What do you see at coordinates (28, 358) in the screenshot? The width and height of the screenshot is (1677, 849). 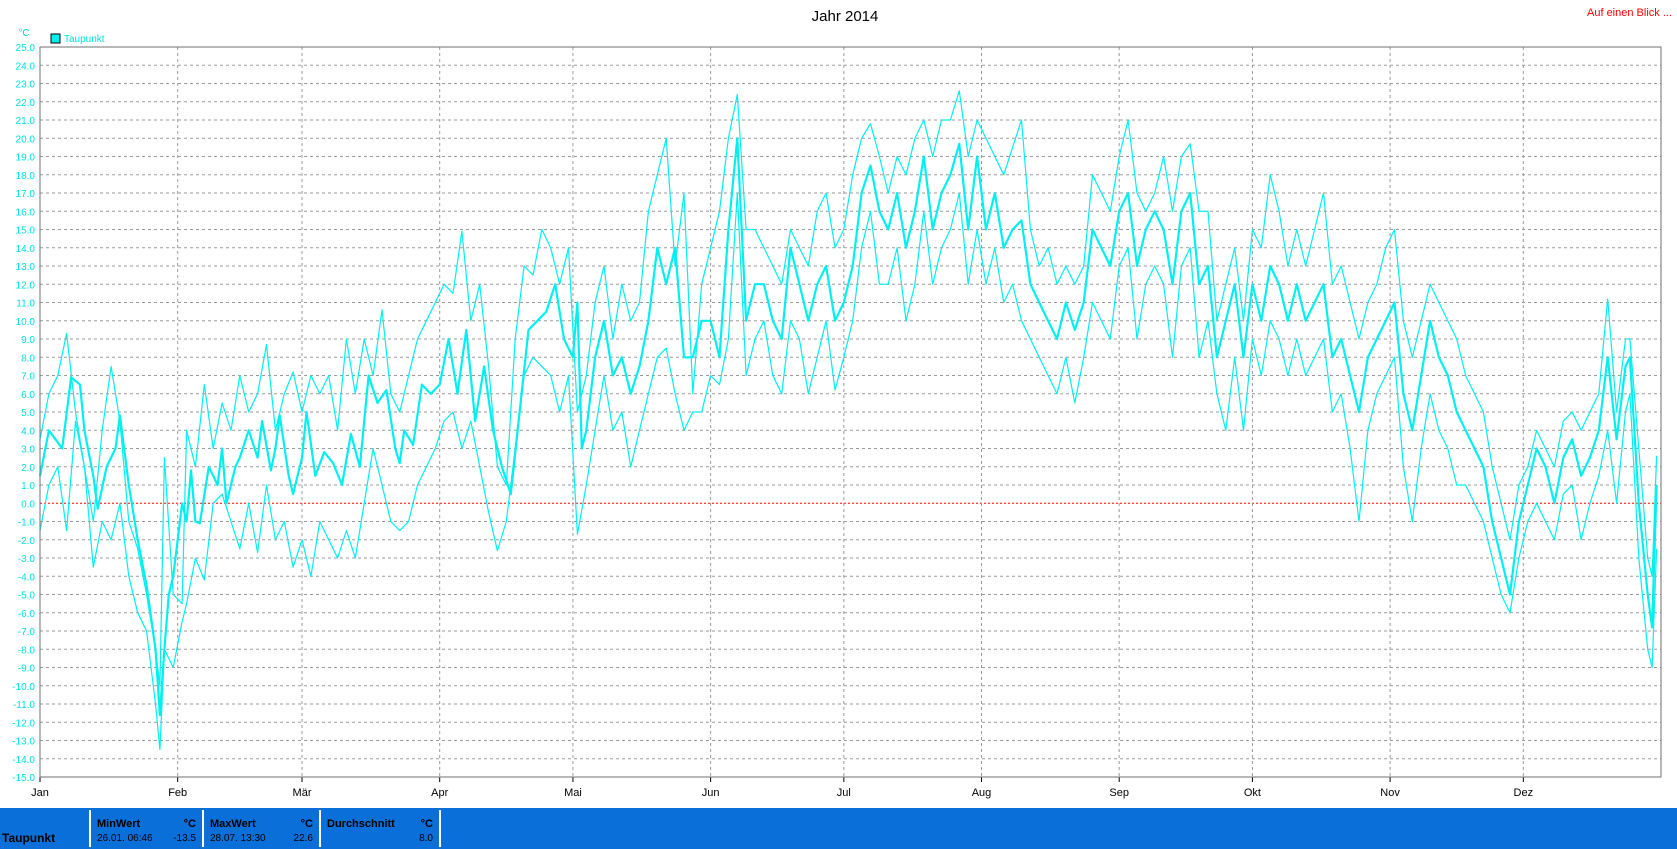 I see `y-tick-label: 8.0` at bounding box center [28, 358].